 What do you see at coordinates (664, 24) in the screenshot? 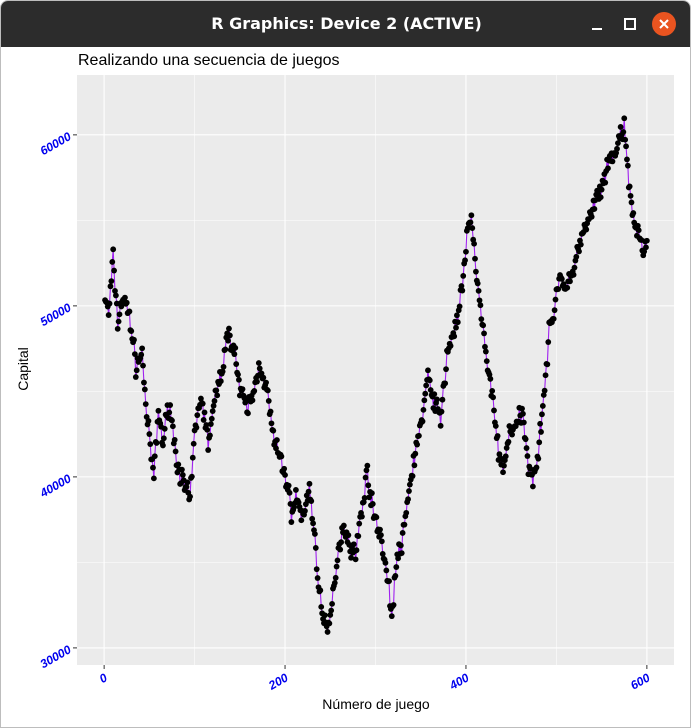
I see `close-button` at bounding box center [664, 24].